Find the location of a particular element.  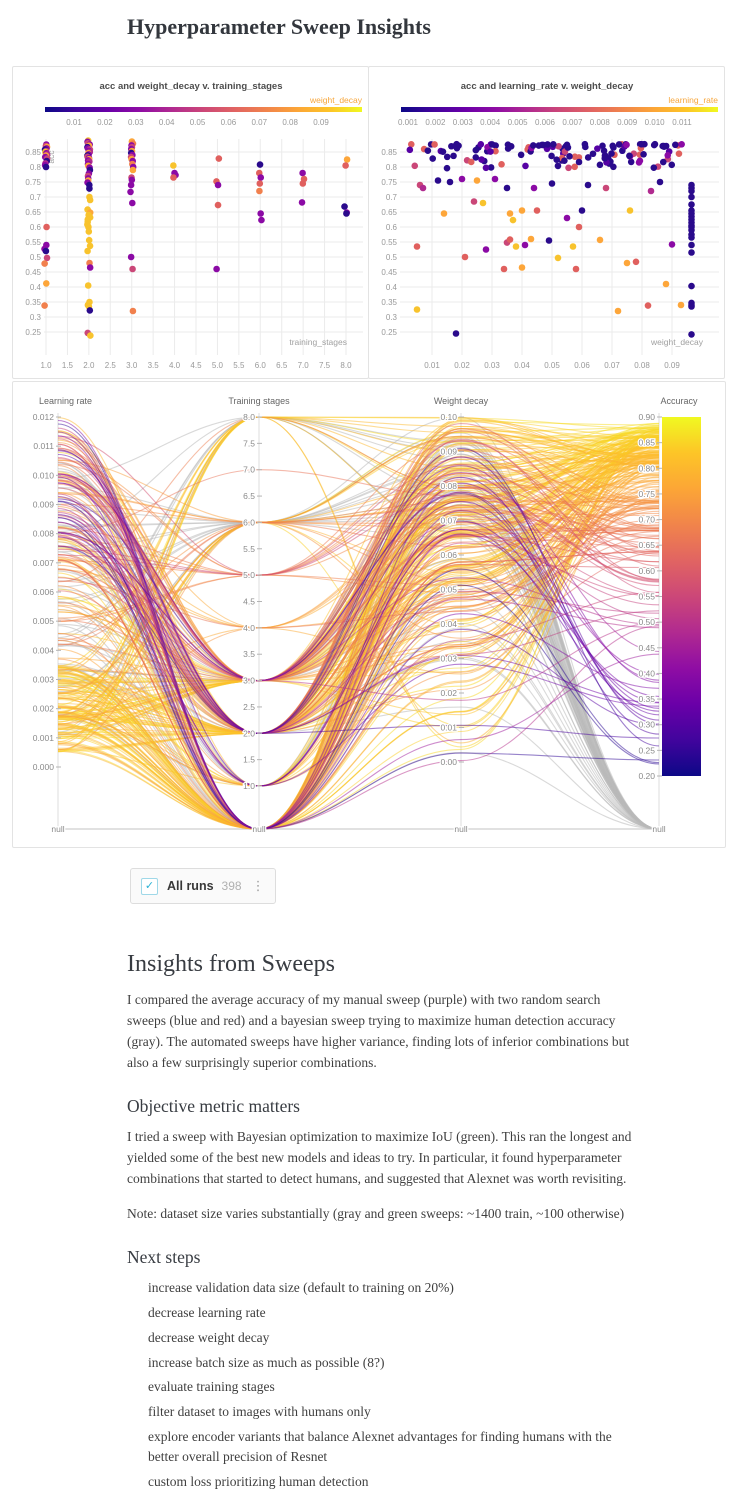

svg-text: training_stages is located at coordinates (318, 342).